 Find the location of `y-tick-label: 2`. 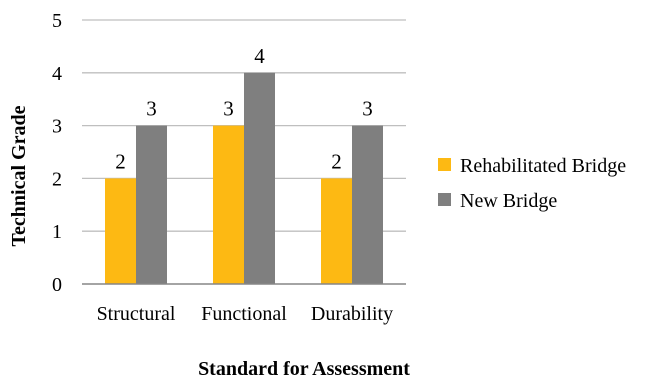

y-tick-label: 2 is located at coordinates (57, 179).